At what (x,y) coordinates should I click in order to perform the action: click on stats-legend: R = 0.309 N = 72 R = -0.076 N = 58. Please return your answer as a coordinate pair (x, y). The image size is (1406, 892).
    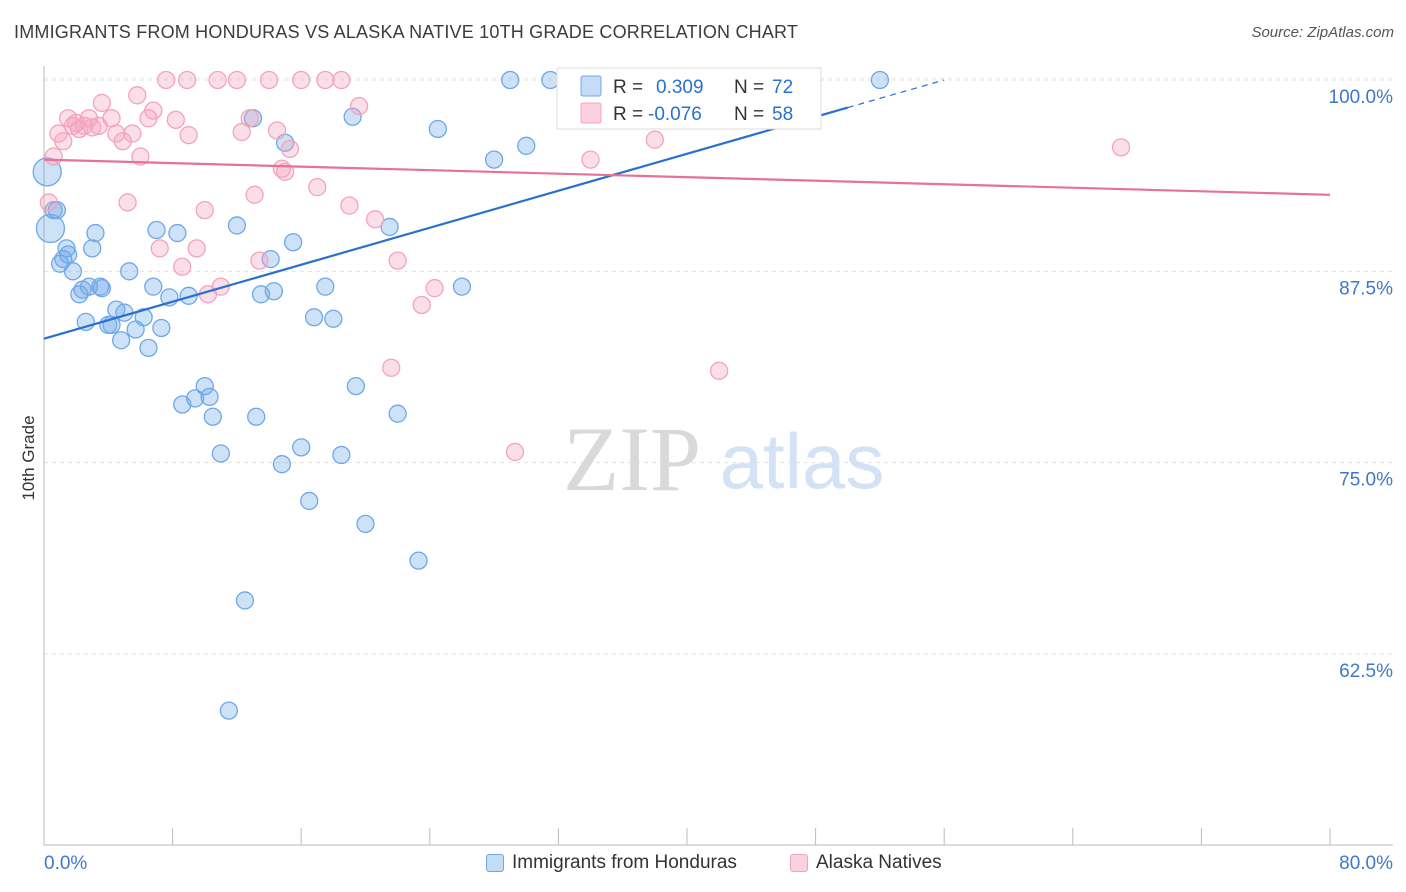
    Looking at the image, I should click on (689, 98).